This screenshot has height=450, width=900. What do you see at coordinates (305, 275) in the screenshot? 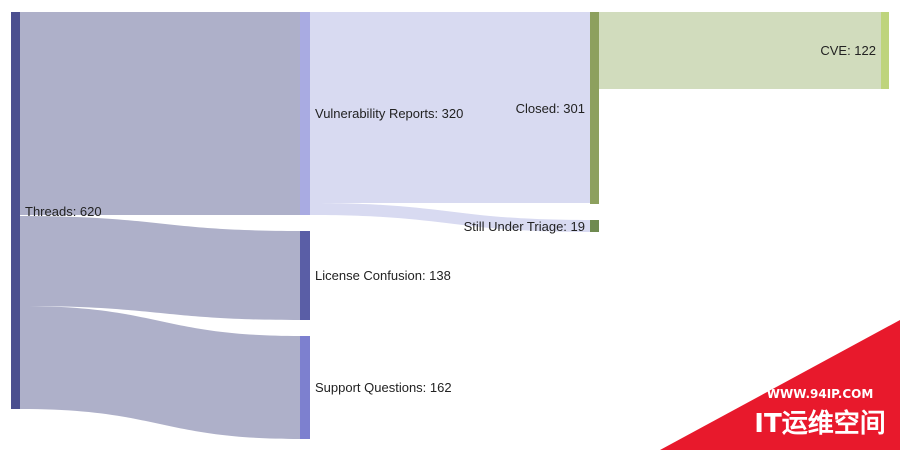
I see `node-bar-license` at bounding box center [305, 275].